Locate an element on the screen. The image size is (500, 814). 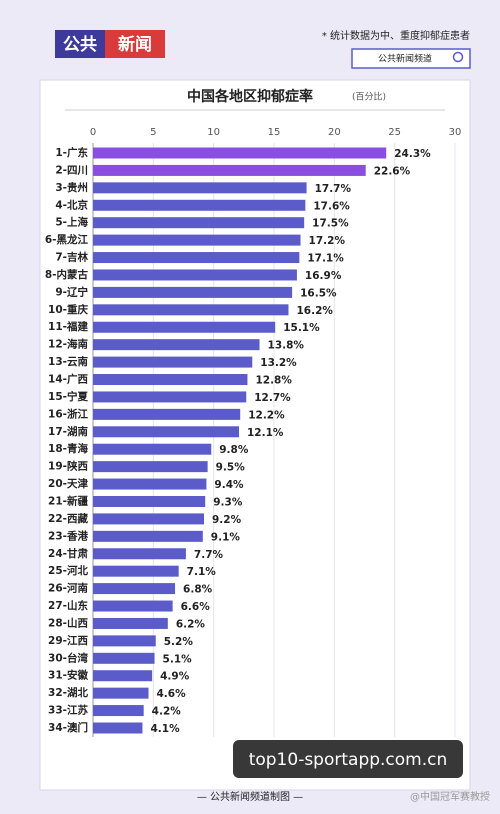
value-label: 6.8% is located at coordinates (198, 590).